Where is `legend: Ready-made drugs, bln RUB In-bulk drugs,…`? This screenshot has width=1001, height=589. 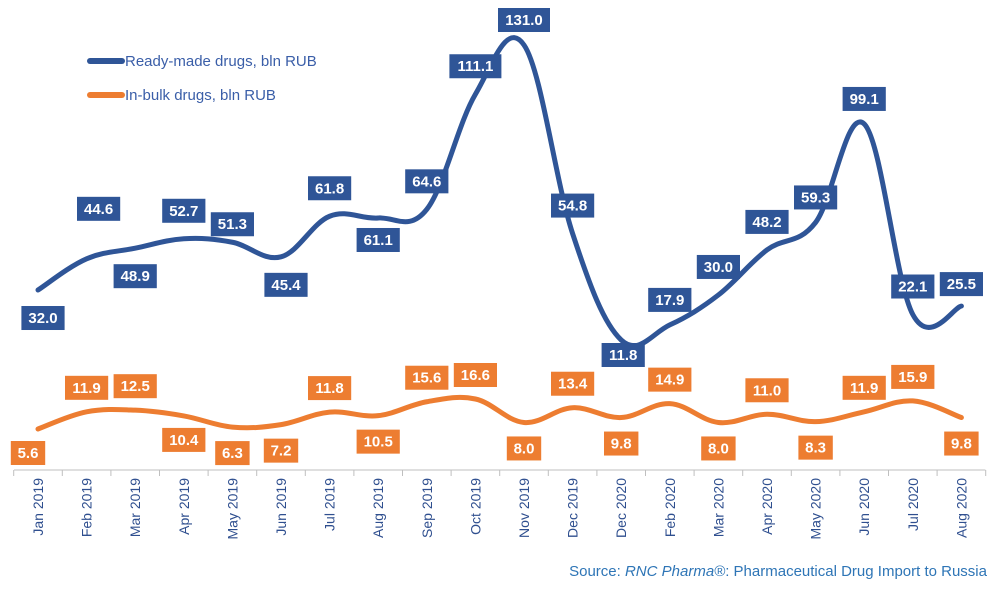 legend: Ready-made drugs, bln RUB In-bulk drugs,… is located at coordinates (202, 78).